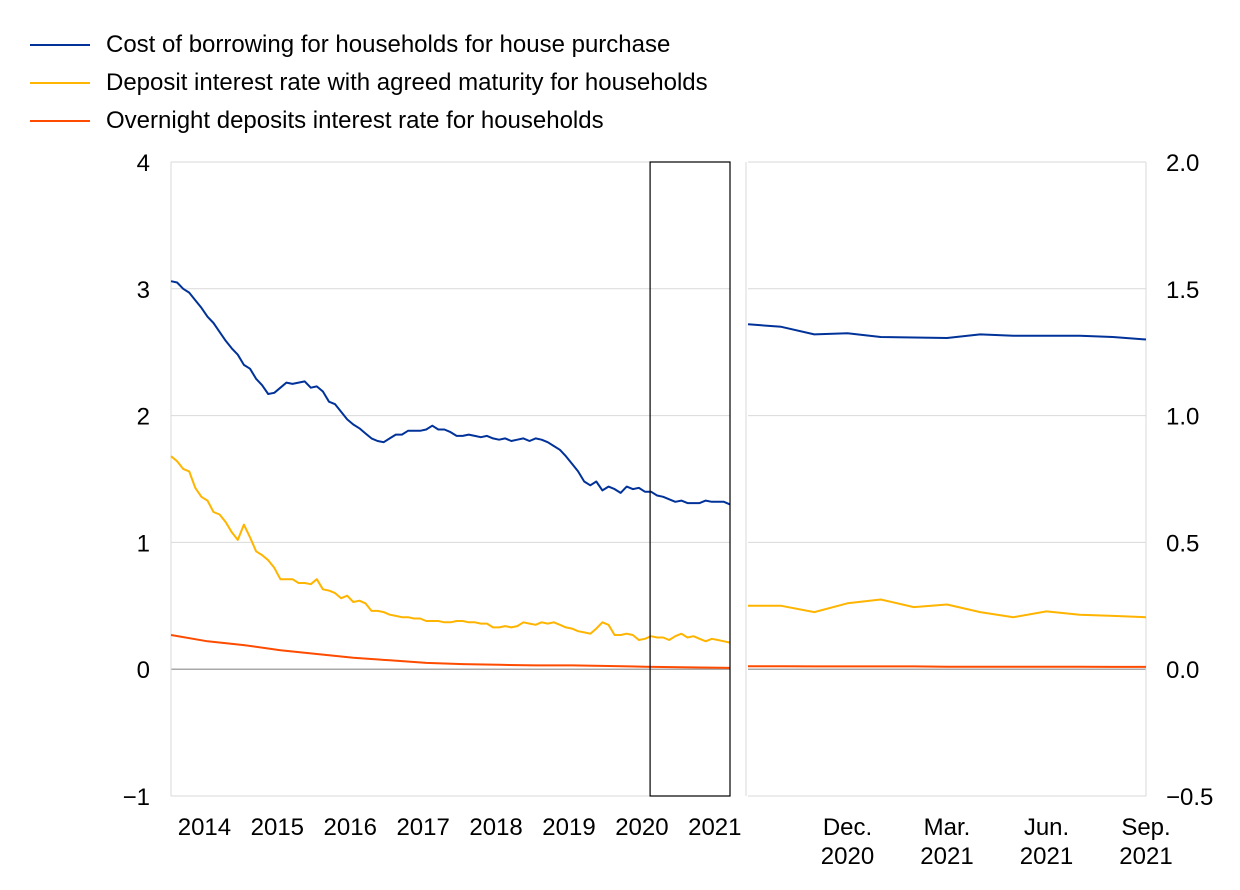 This screenshot has height=890, width=1240. I want to click on left-y-tick-label: 4, so click(143, 163).